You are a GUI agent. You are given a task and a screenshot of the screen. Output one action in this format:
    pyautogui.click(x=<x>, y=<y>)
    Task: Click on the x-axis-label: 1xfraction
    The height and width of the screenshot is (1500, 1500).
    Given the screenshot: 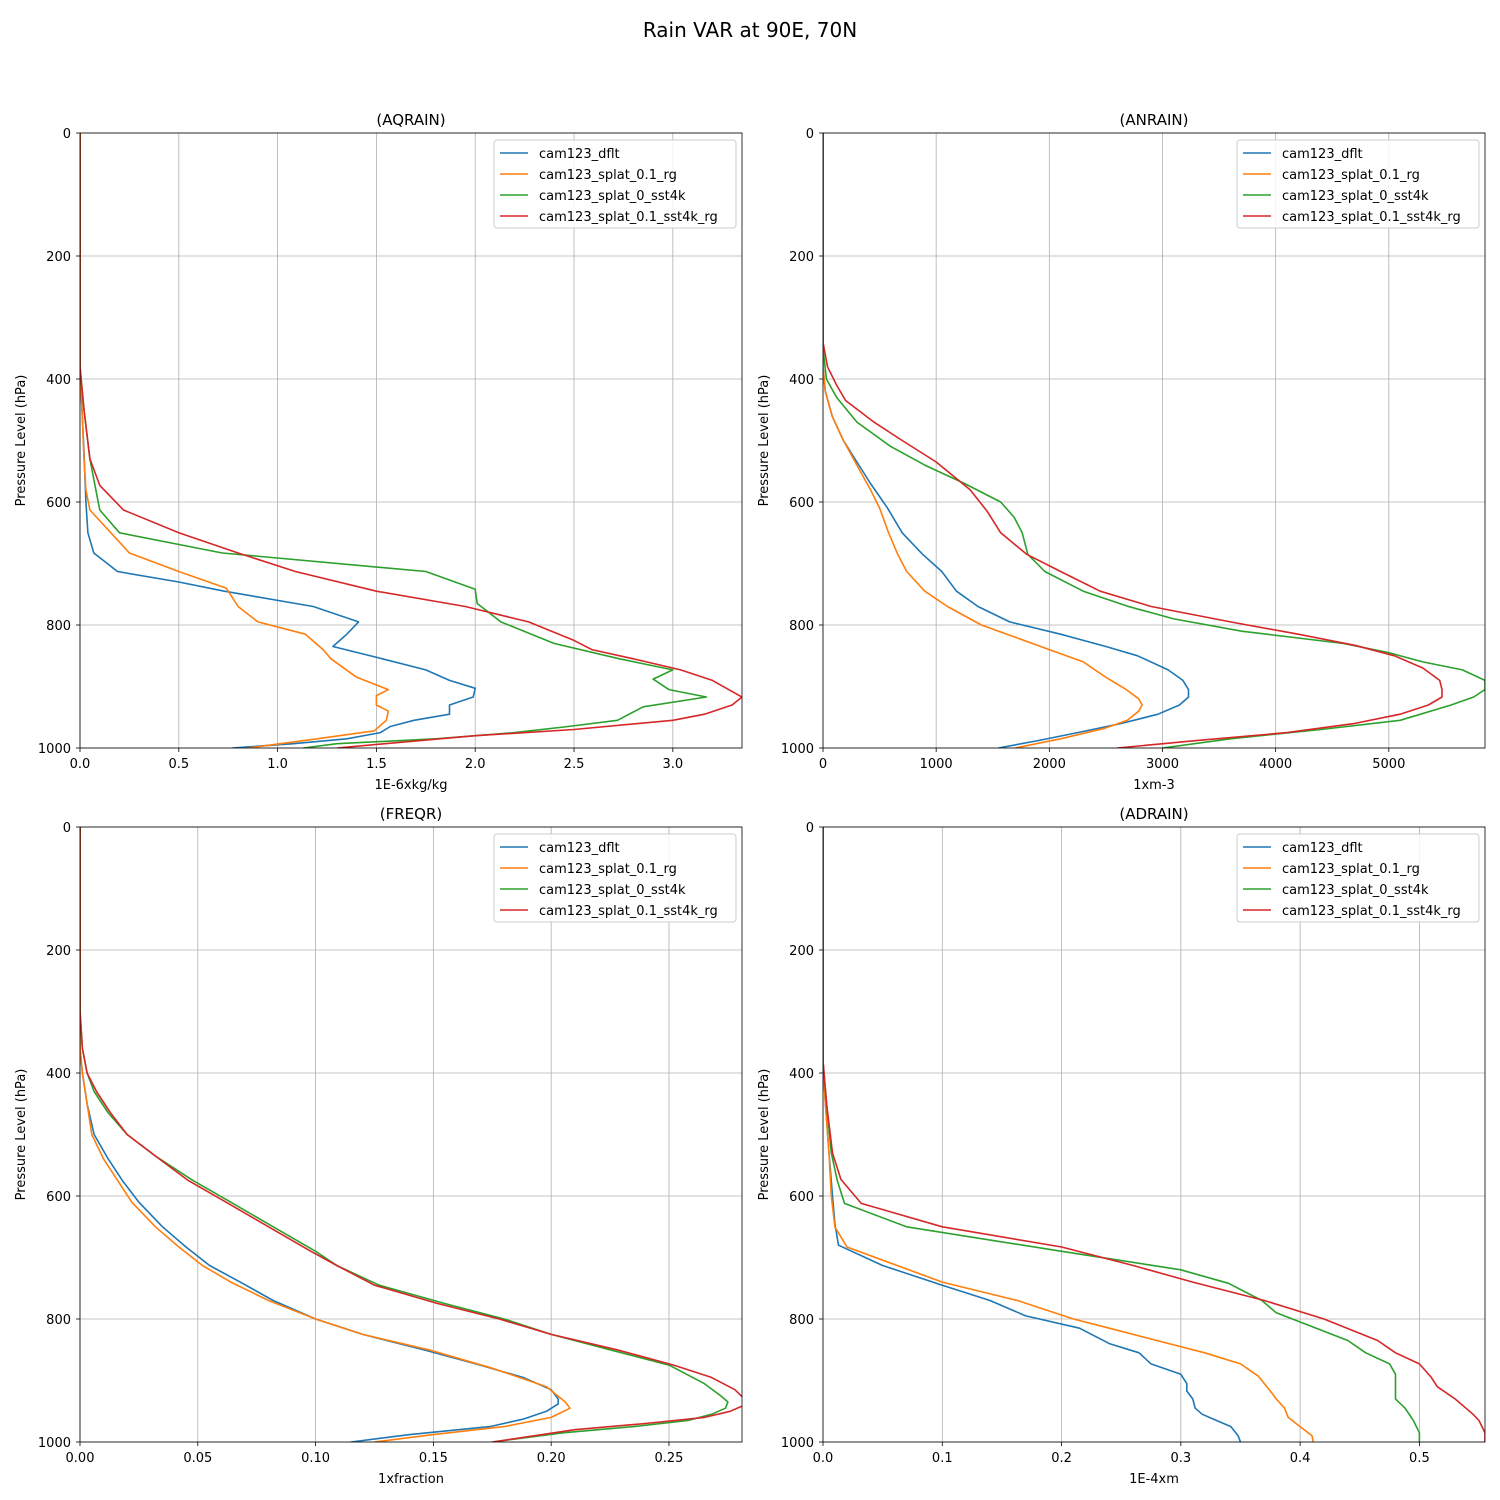 What is the action you would take?
    pyautogui.click(x=411, y=1479)
    